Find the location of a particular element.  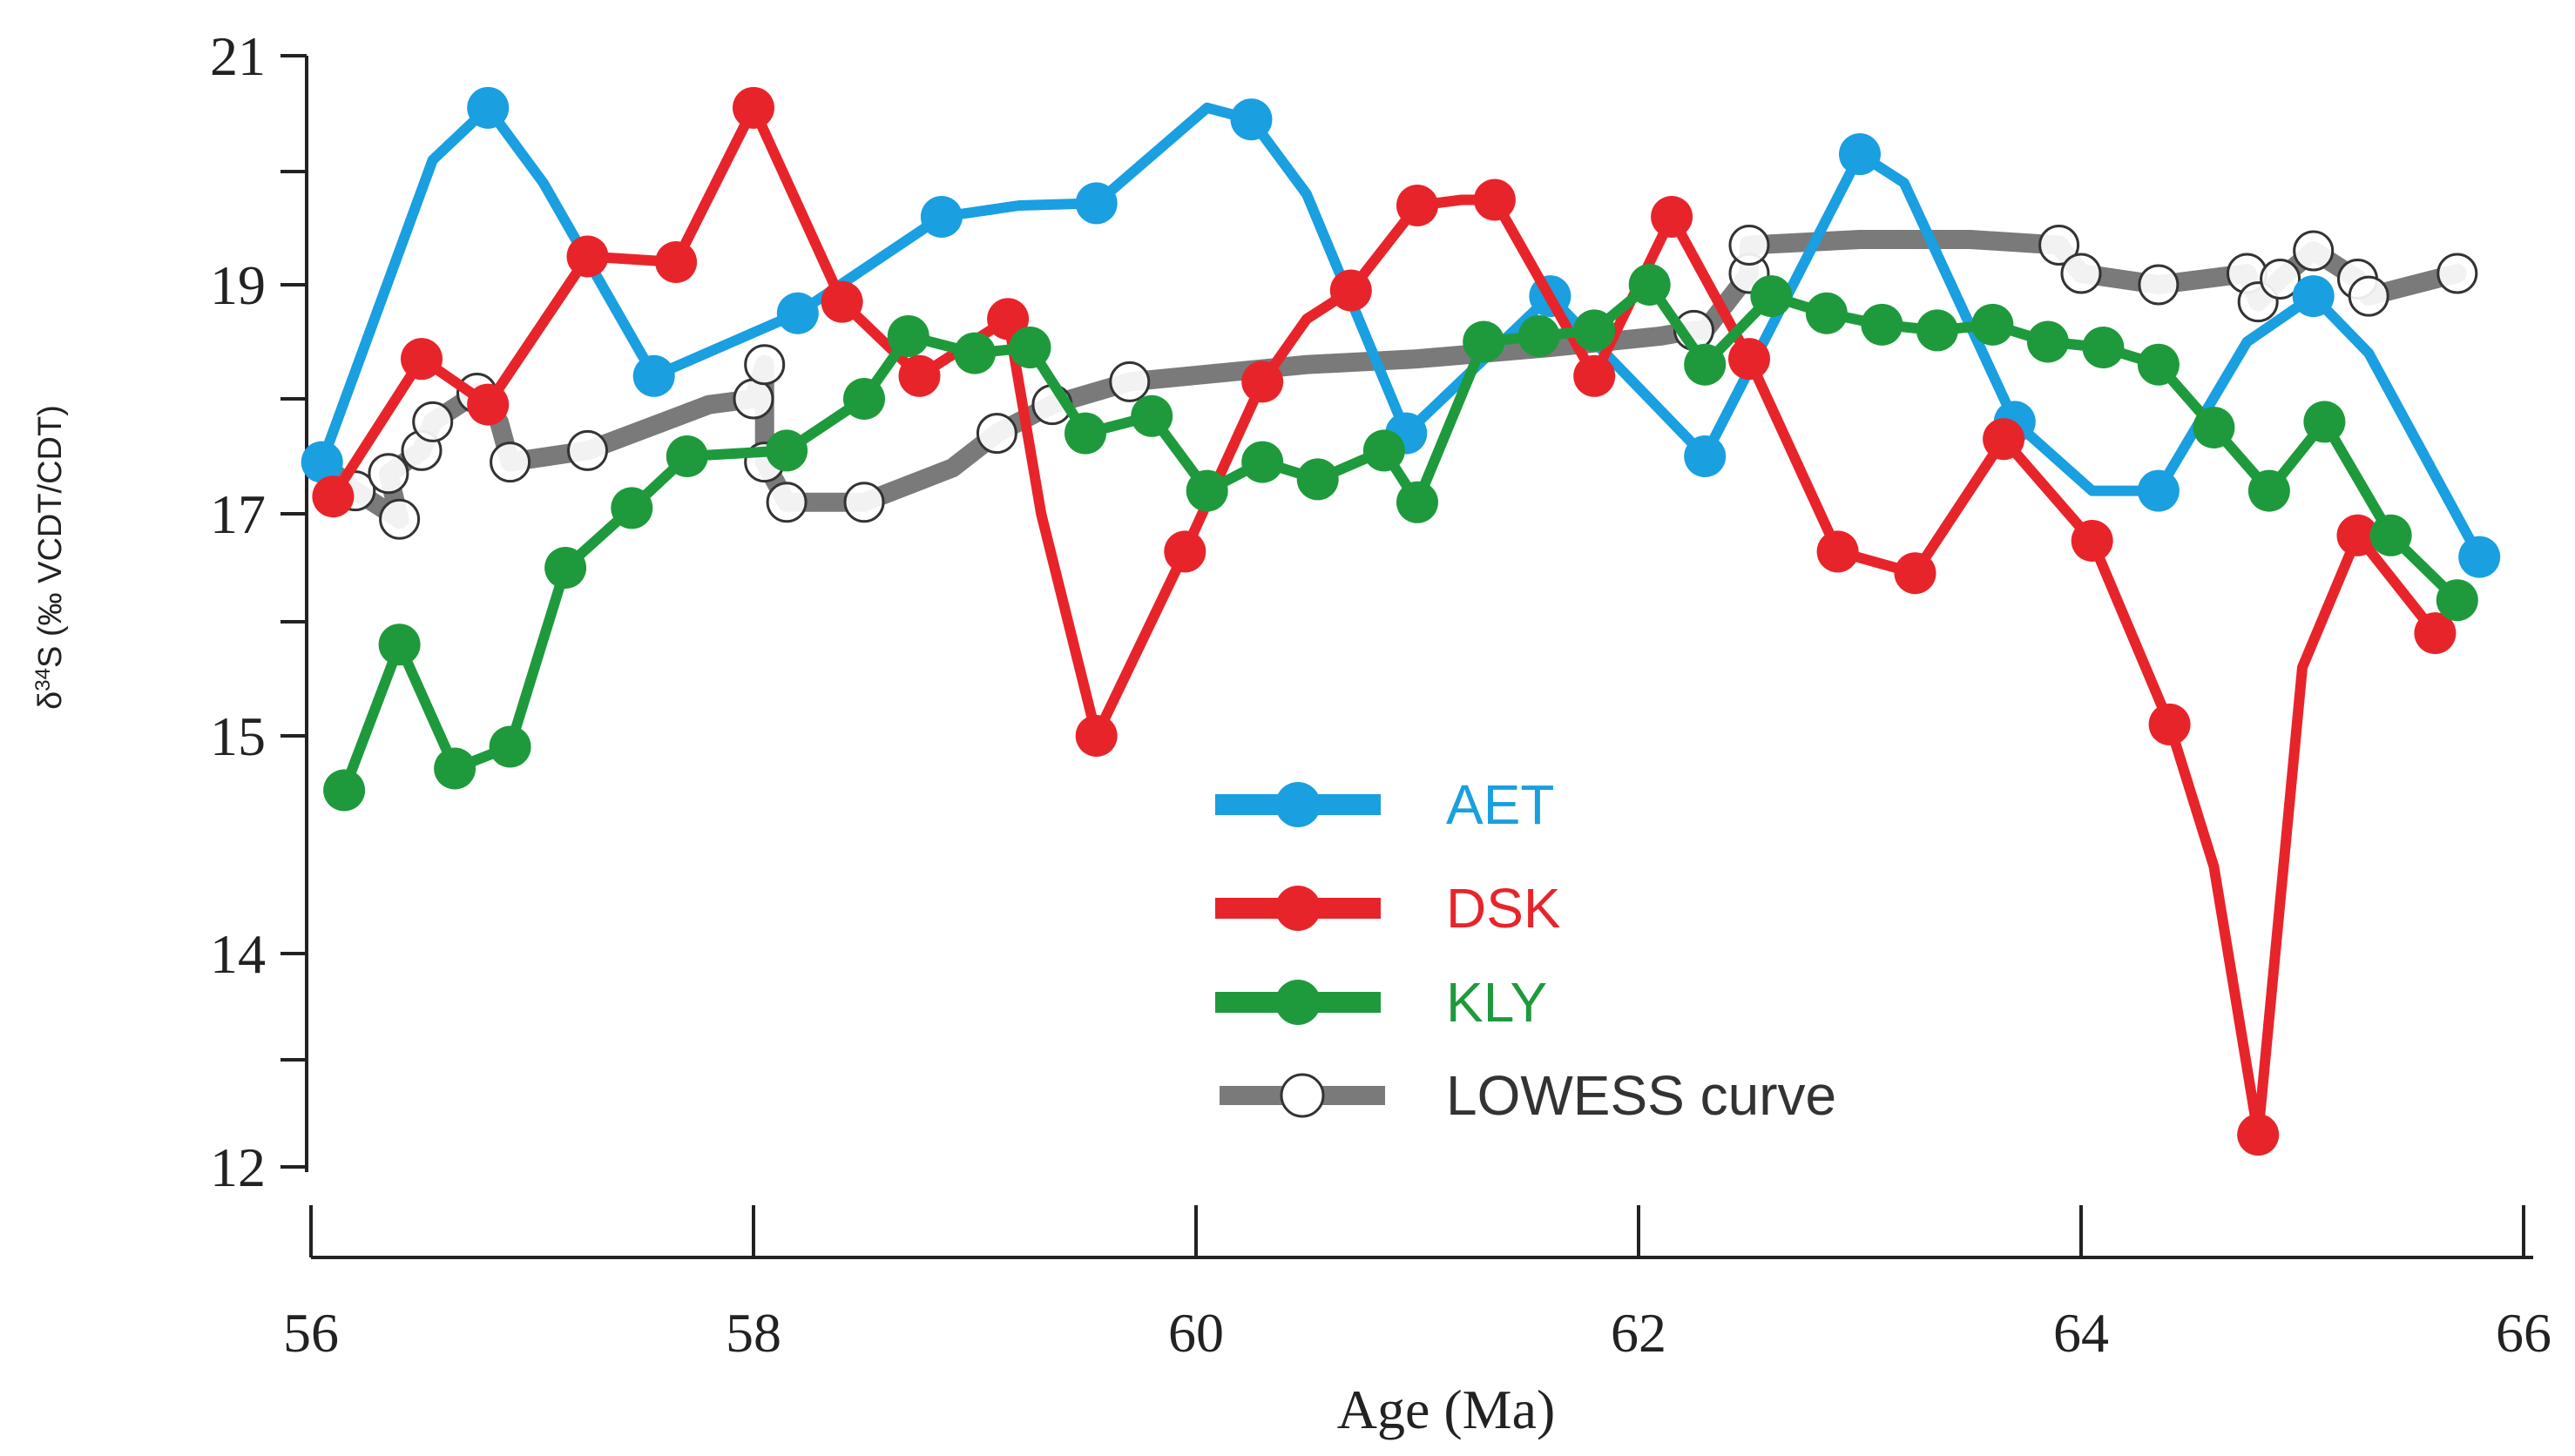

legend-label-kly: KLY is located at coordinates (1496, 1002).